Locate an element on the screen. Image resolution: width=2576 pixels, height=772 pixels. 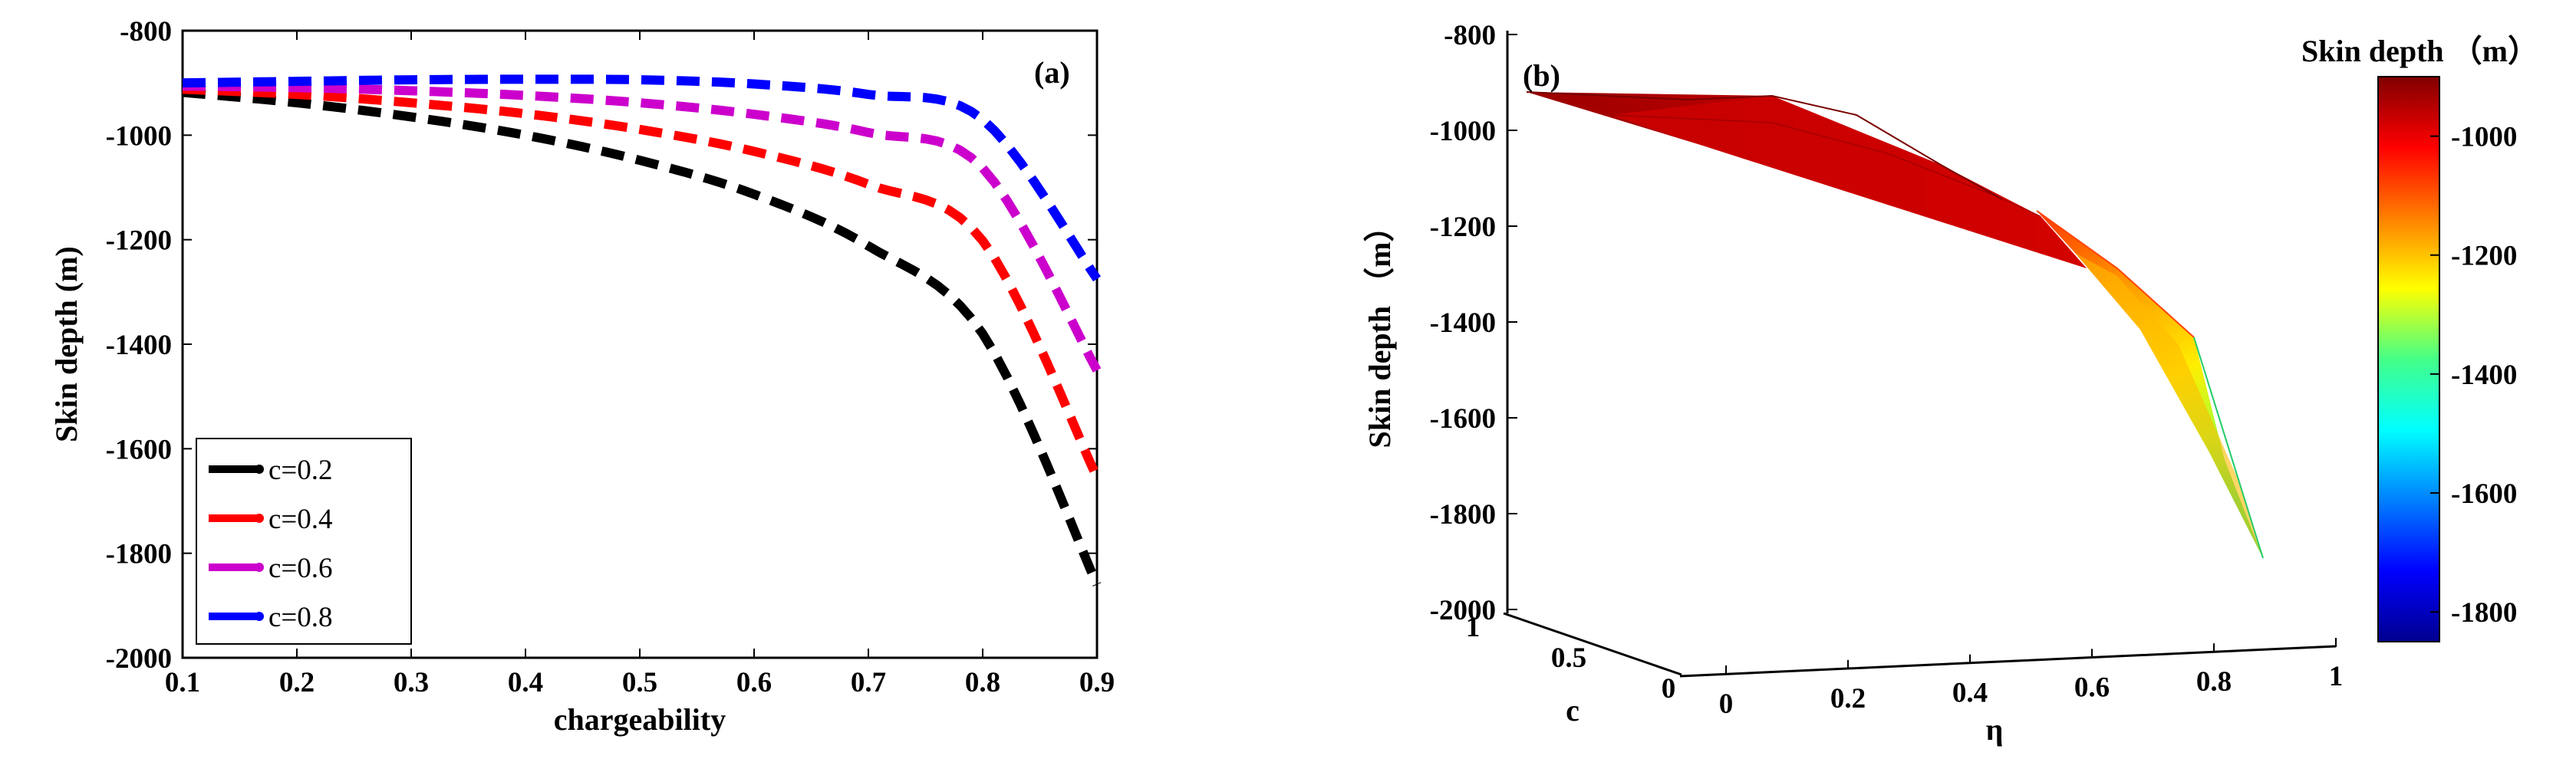
eta-tick-label: 1 is located at coordinates (2336, 676).